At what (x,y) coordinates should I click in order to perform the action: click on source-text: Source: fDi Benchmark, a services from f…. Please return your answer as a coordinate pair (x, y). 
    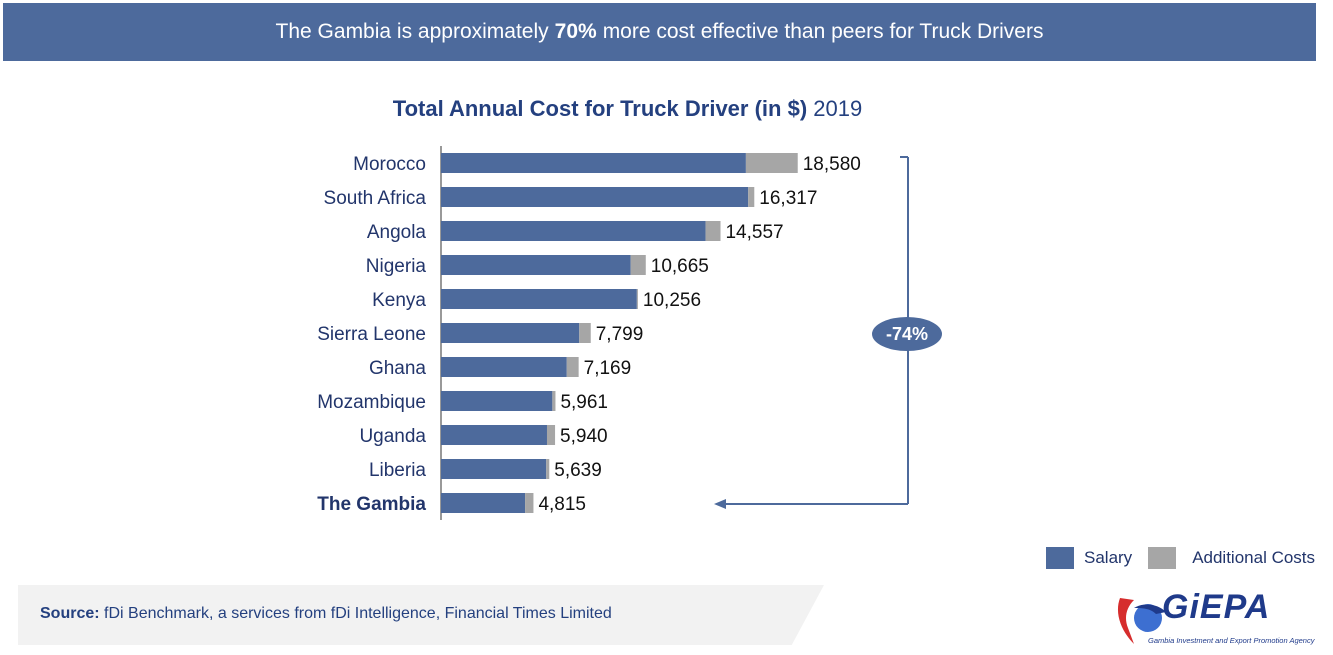
    Looking at the image, I should click on (326, 614).